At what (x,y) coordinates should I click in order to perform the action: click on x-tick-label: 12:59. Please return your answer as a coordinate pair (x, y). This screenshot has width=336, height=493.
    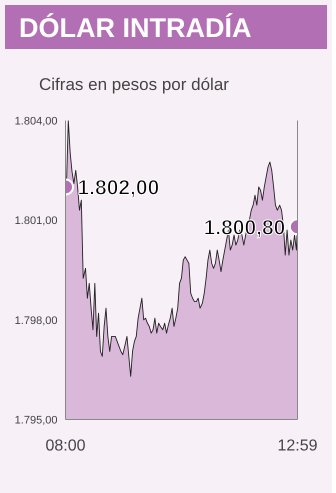
    Looking at the image, I should click on (297, 446).